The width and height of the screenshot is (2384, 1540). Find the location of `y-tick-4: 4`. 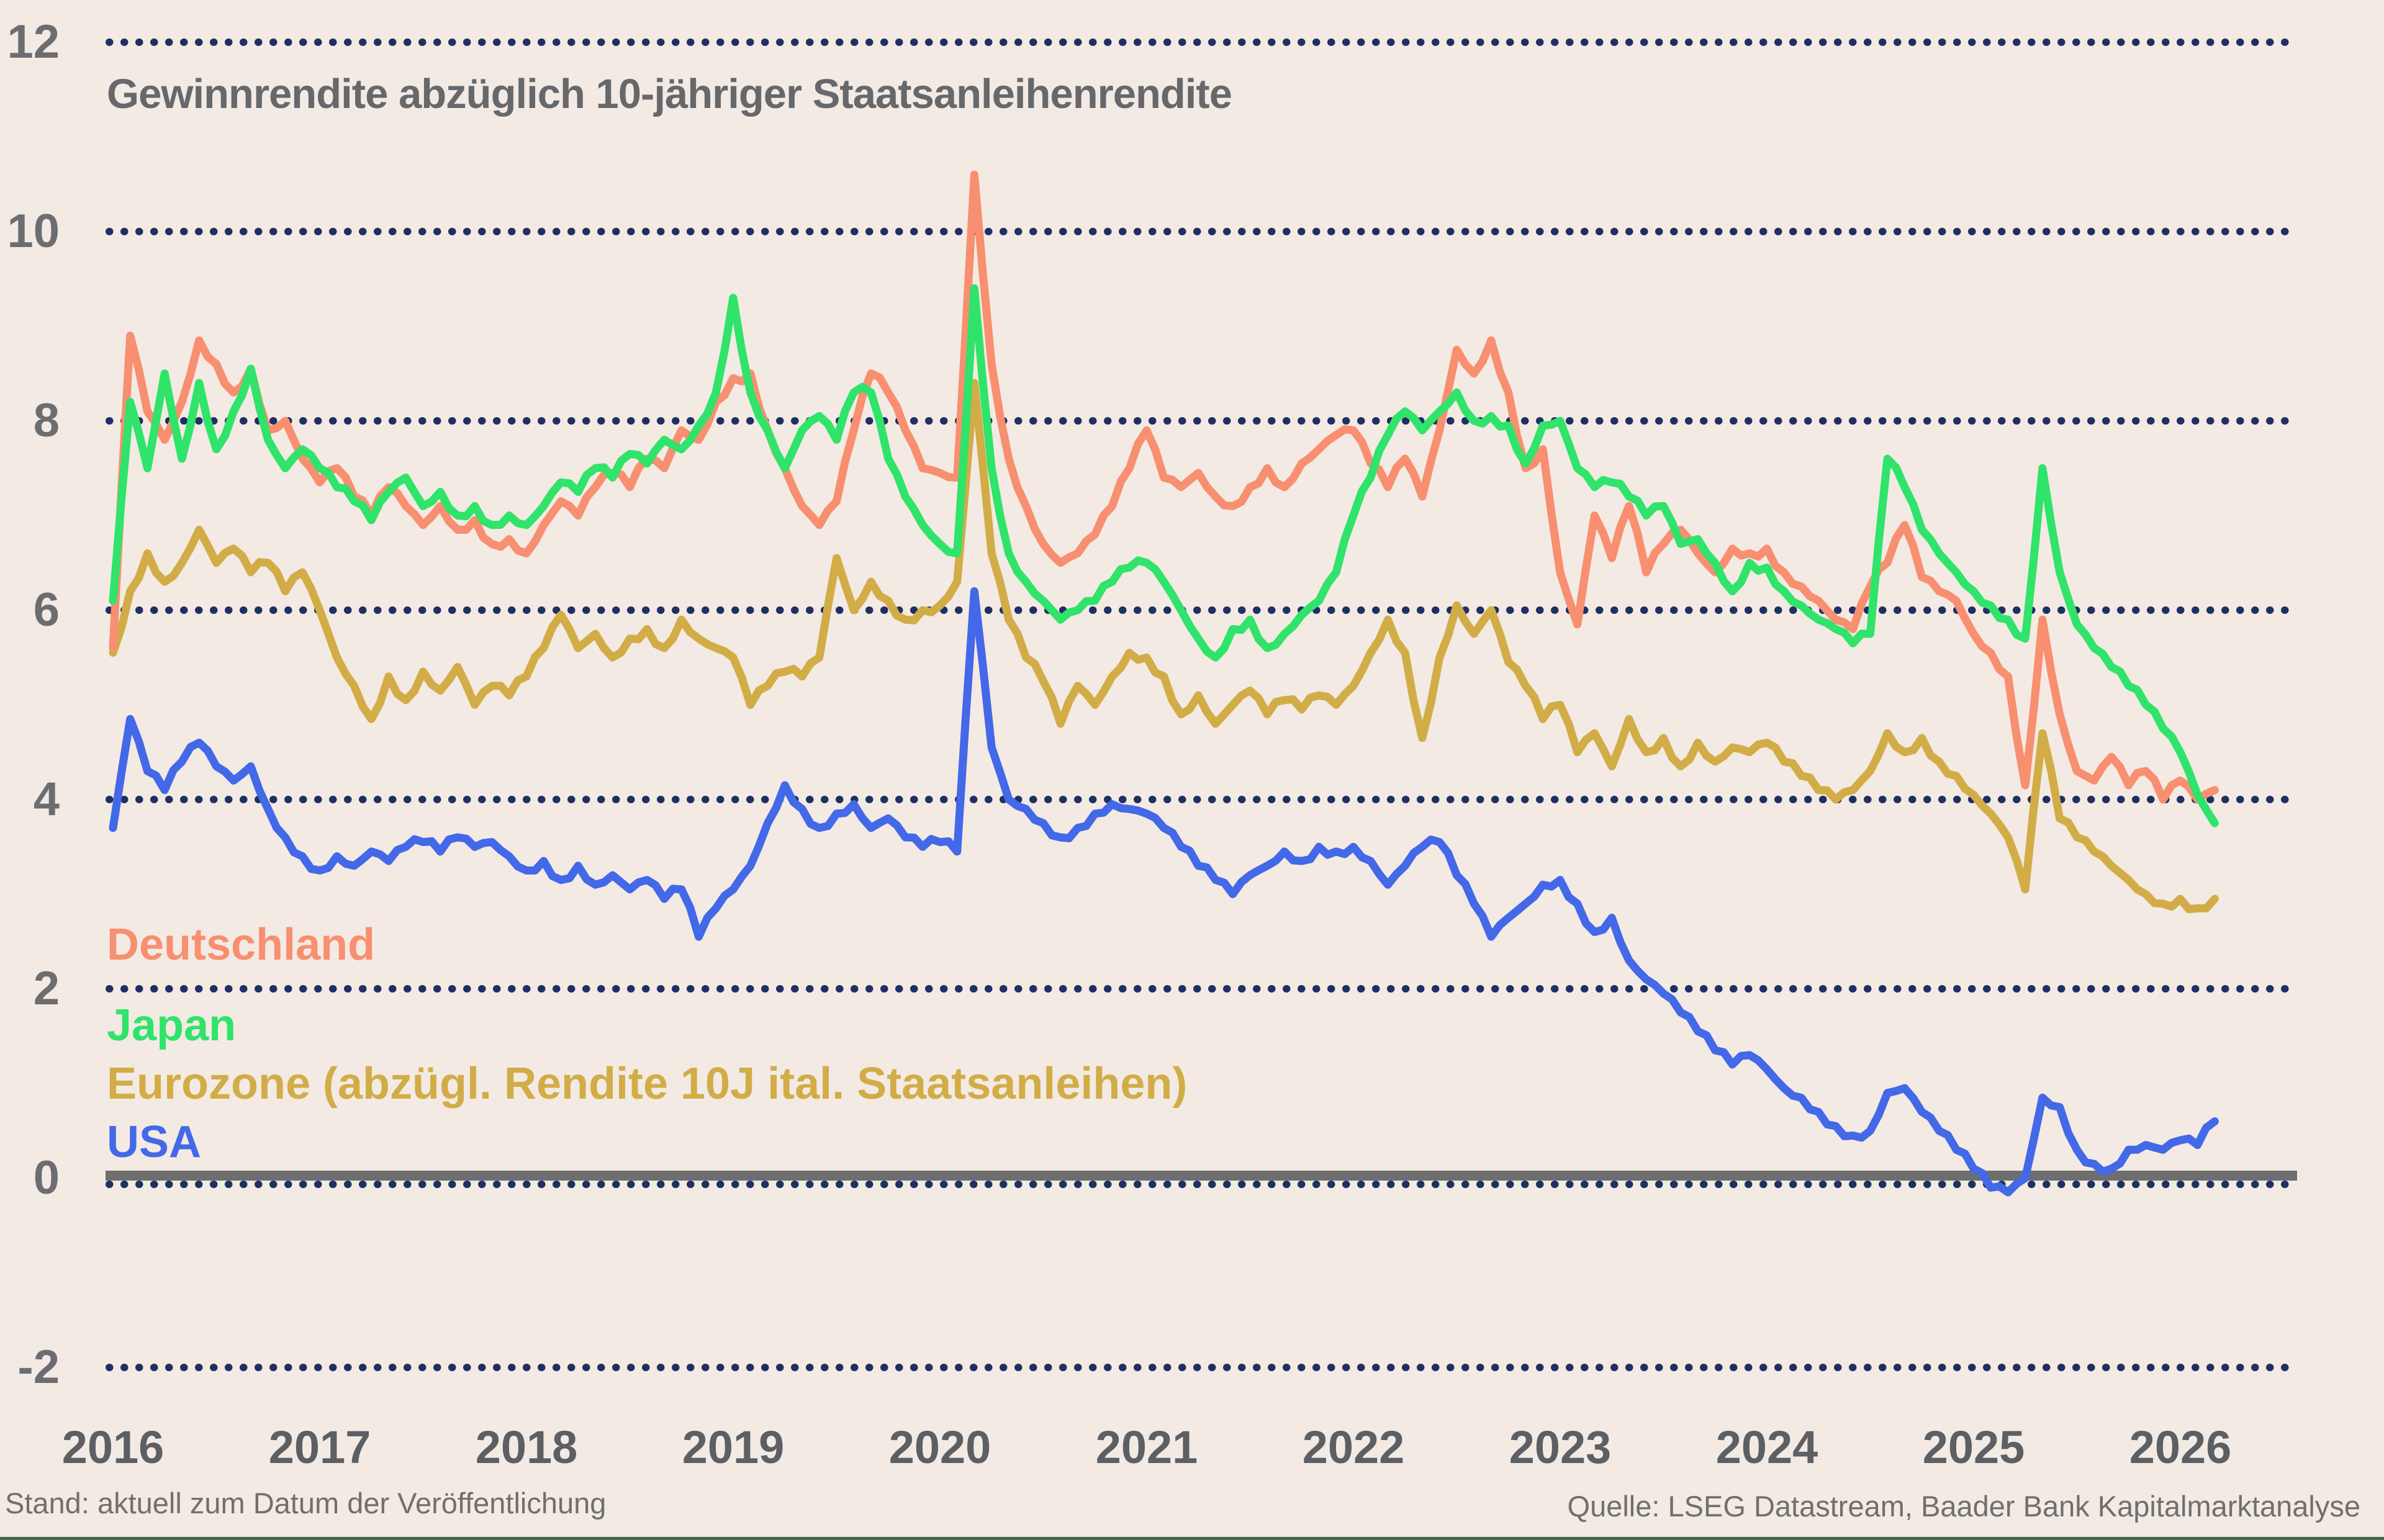

y-tick-4: 4 is located at coordinates (46, 799).